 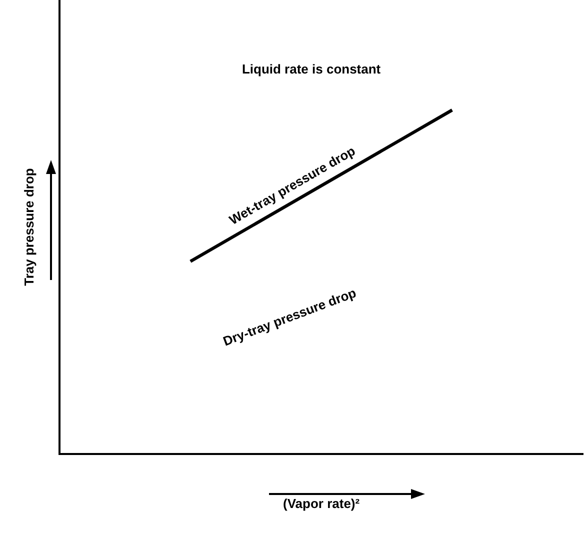 I want to click on y-axis-title: Tray pressure drop, so click(x=28, y=227).